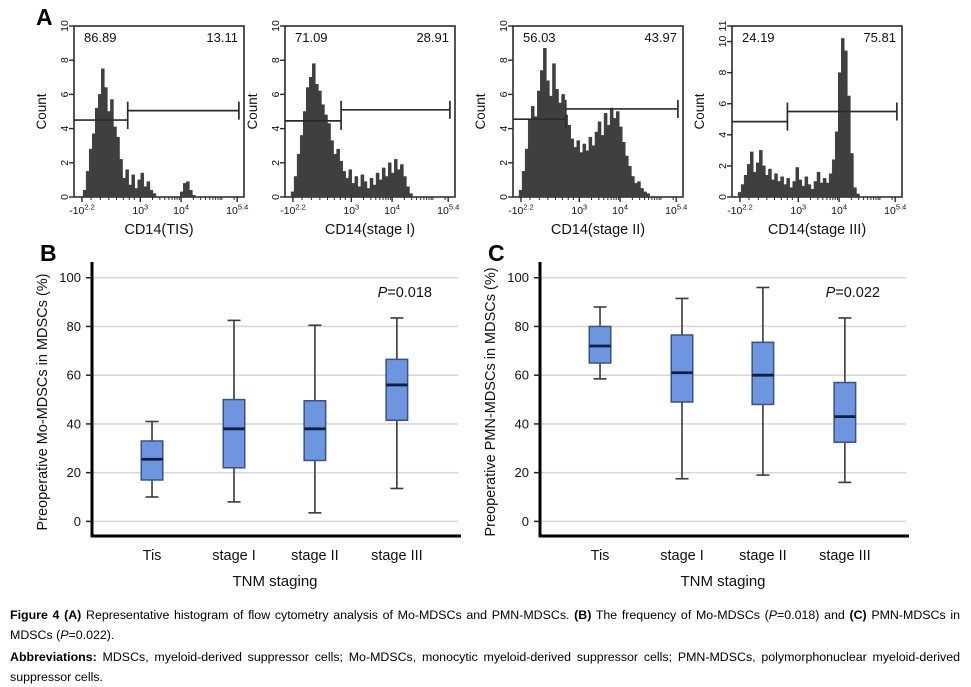 This screenshot has width=971, height=687. I want to click on x-axis-title: CD14(TIS), so click(158, 230).